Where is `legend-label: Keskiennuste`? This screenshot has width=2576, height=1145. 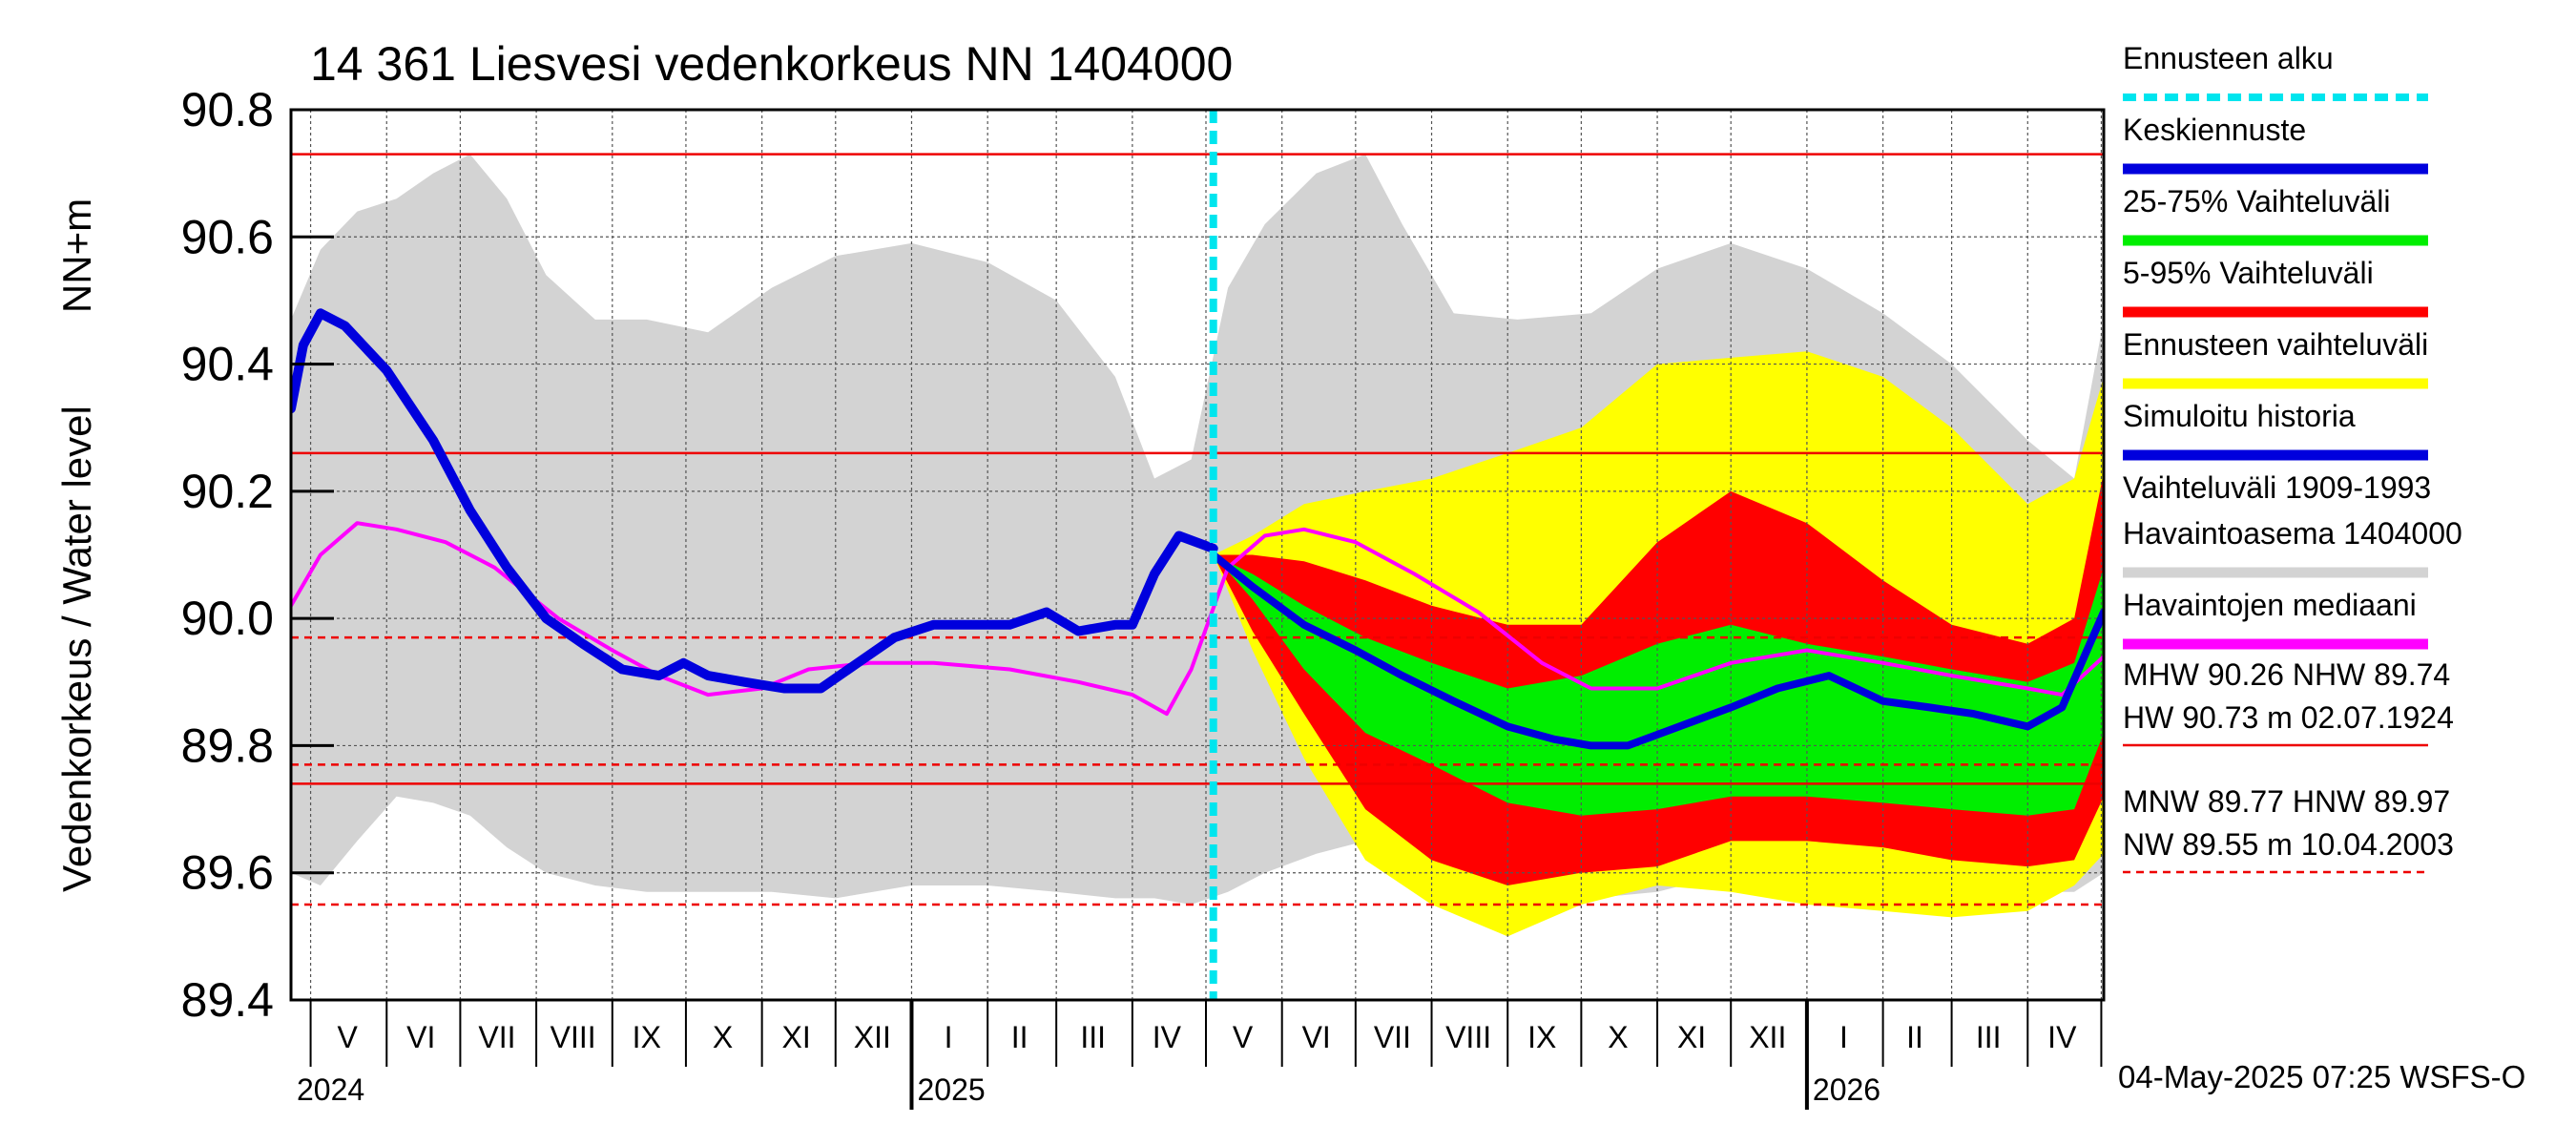 legend-label: Keskiennuste is located at coordinates (2214, 130).